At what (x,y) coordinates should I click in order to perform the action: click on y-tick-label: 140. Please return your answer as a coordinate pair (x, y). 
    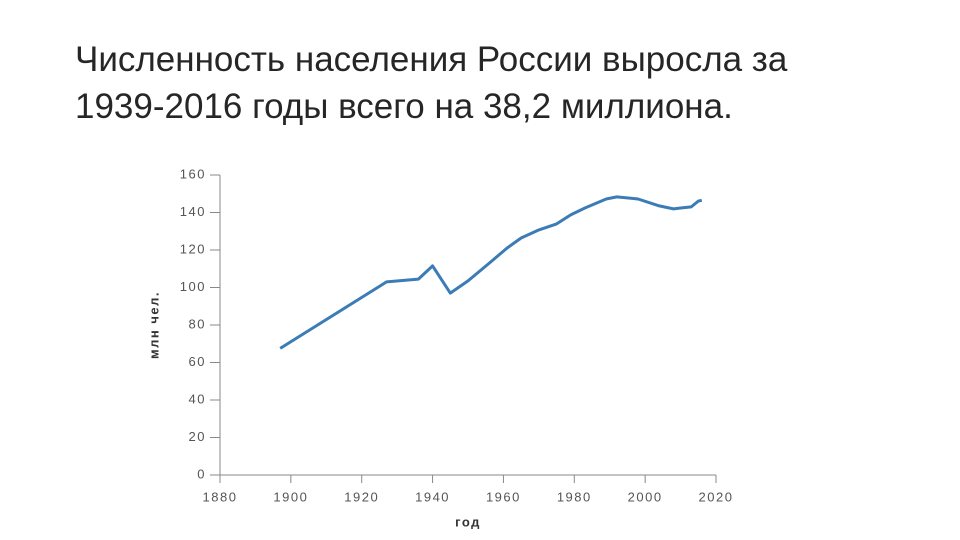
    Looking at the image, I should click on (193, 211).